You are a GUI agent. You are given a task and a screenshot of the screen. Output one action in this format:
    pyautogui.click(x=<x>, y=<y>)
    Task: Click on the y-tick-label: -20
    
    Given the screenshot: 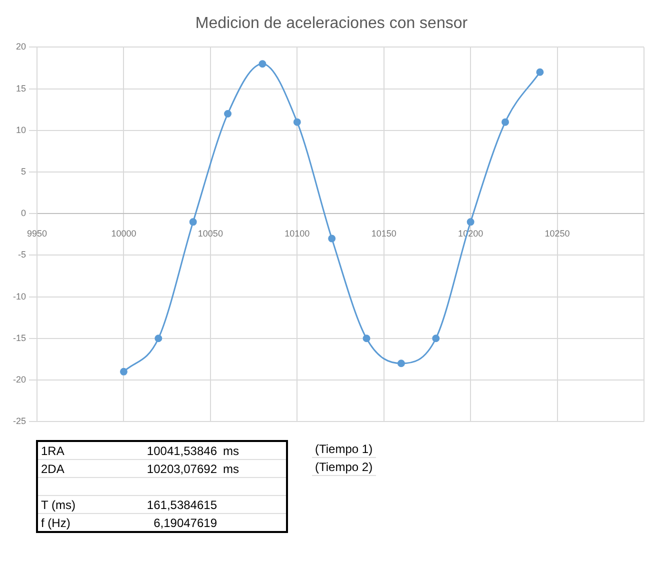 What is the action you would take?
    pyautogui.click(x=19, y=379)
    